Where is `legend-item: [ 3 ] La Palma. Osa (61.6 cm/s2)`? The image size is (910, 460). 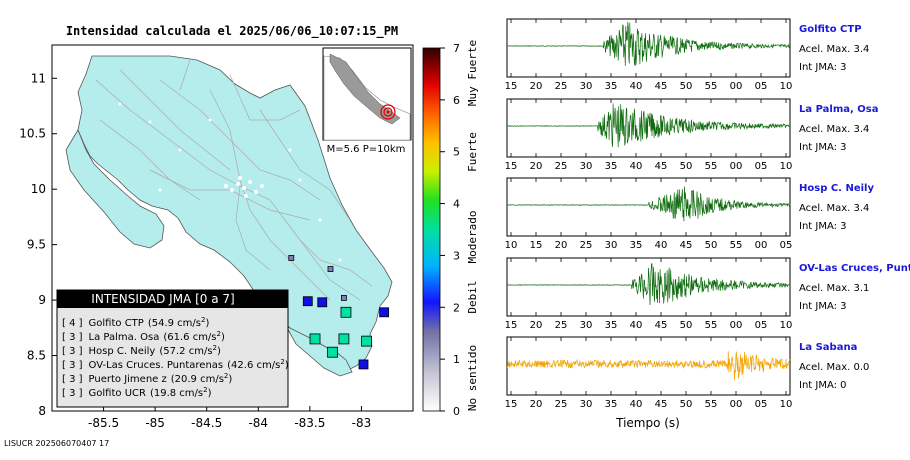 legend-item: [ 3 ] La Palma. Osa (61.6 cm/s2) is located at coordinates (143, 336).